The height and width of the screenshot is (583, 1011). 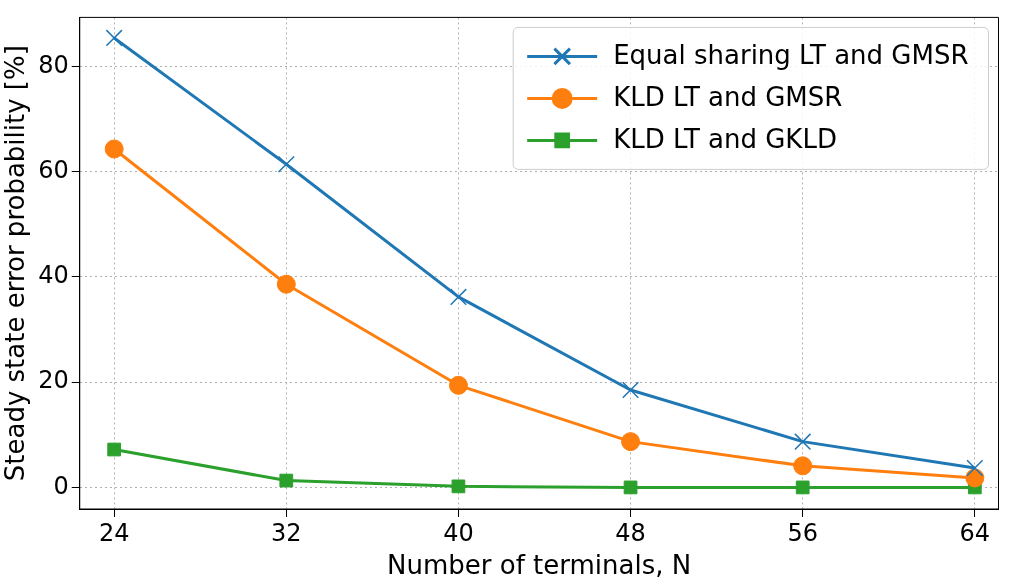 I want to click on y-axis-title: Steady state error probability [%], so click(x=15, y=263).